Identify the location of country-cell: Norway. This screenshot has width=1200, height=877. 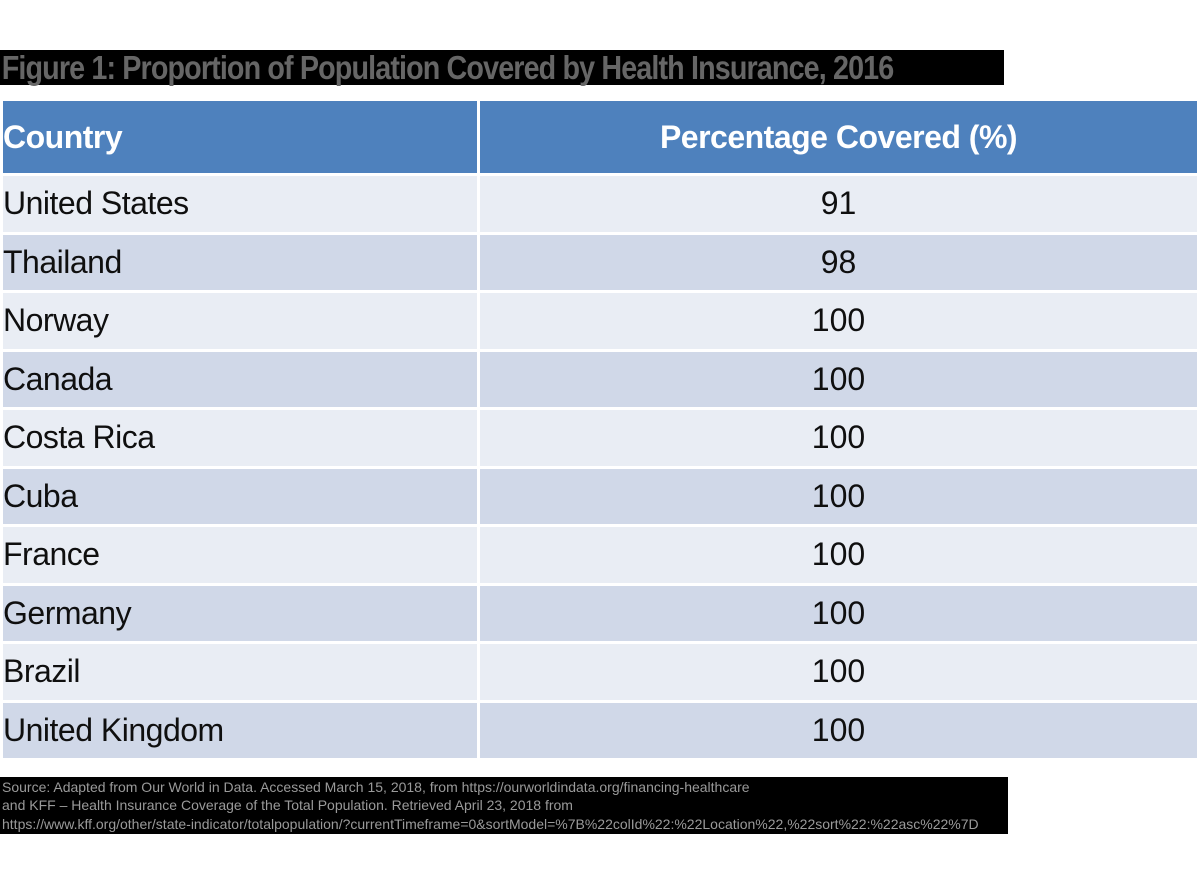
(240, 321).